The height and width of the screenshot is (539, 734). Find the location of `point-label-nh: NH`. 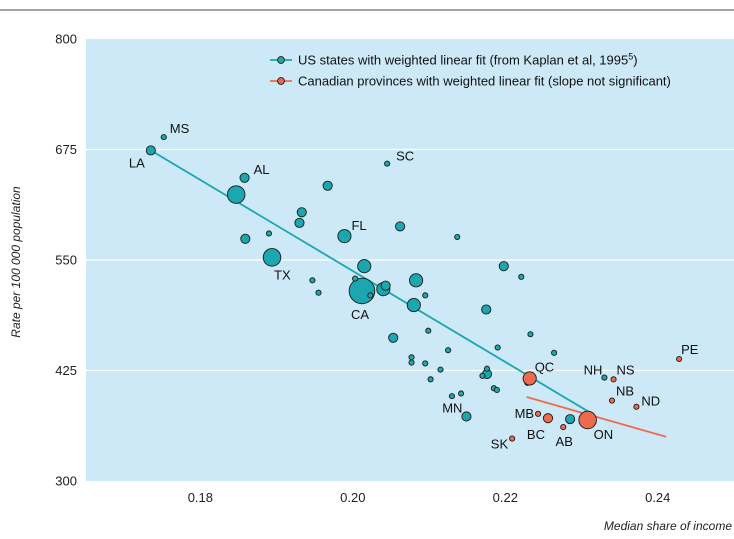

point-label-nh: NH is located at coordinates (593, 370).